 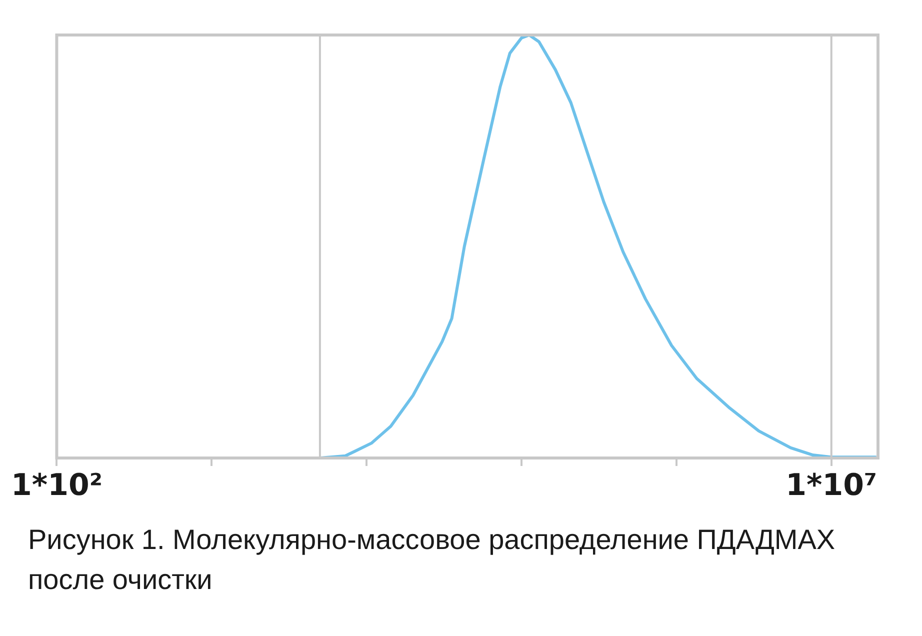 What do you see at coordinates (56, 485) in the screenshot?
I see `x-tick-label: 1*10²` at bounding box center [56, 485].